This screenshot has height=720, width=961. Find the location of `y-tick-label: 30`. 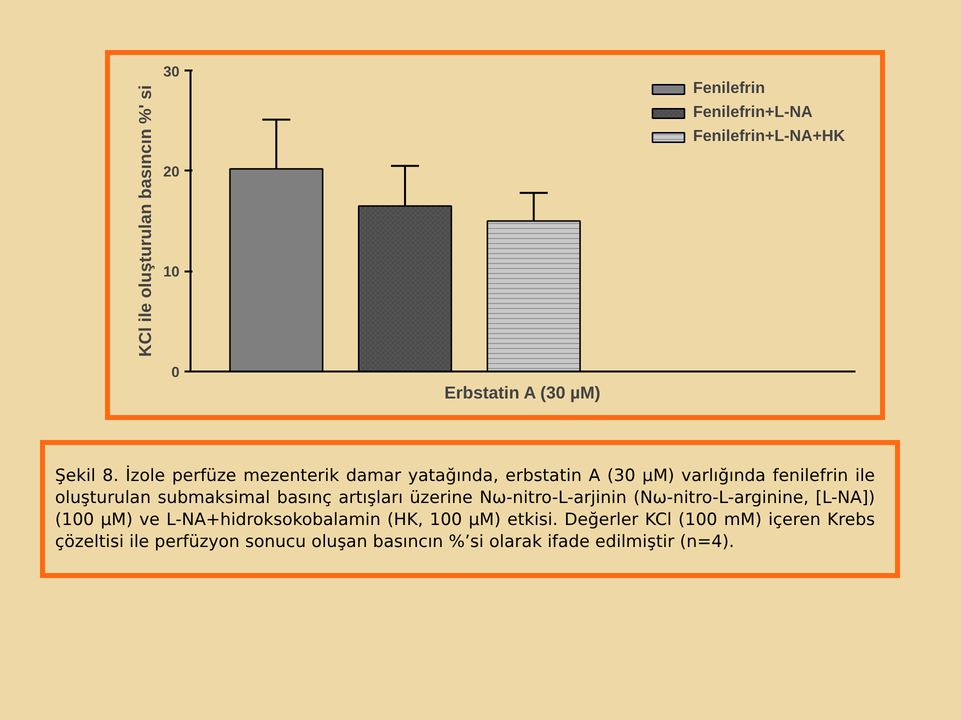

y-tick-label: 30 is located at coordinates (171, 72).